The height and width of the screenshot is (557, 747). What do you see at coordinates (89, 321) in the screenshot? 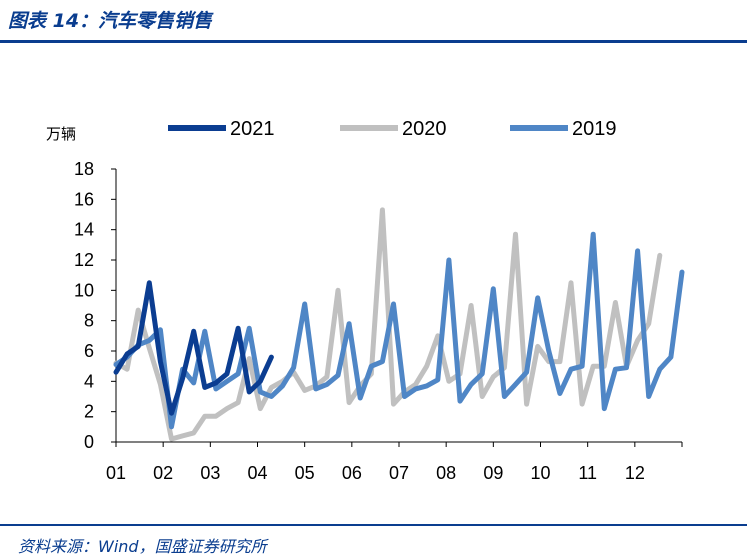
I see `y-tick-label: 8` at bounding box center [89, 321].